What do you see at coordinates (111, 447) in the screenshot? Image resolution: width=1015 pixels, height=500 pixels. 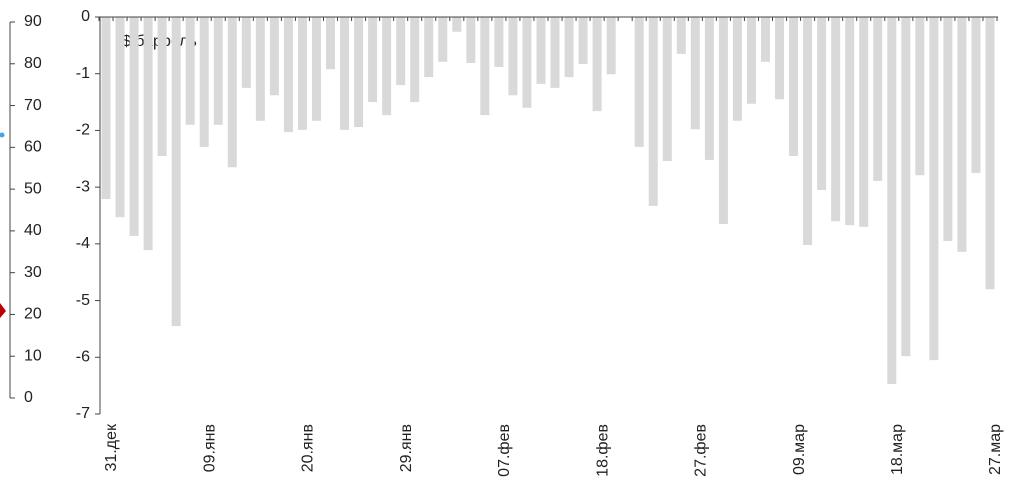 I see `x-tick-label: 31.дек` at bounding box center [111, 447].